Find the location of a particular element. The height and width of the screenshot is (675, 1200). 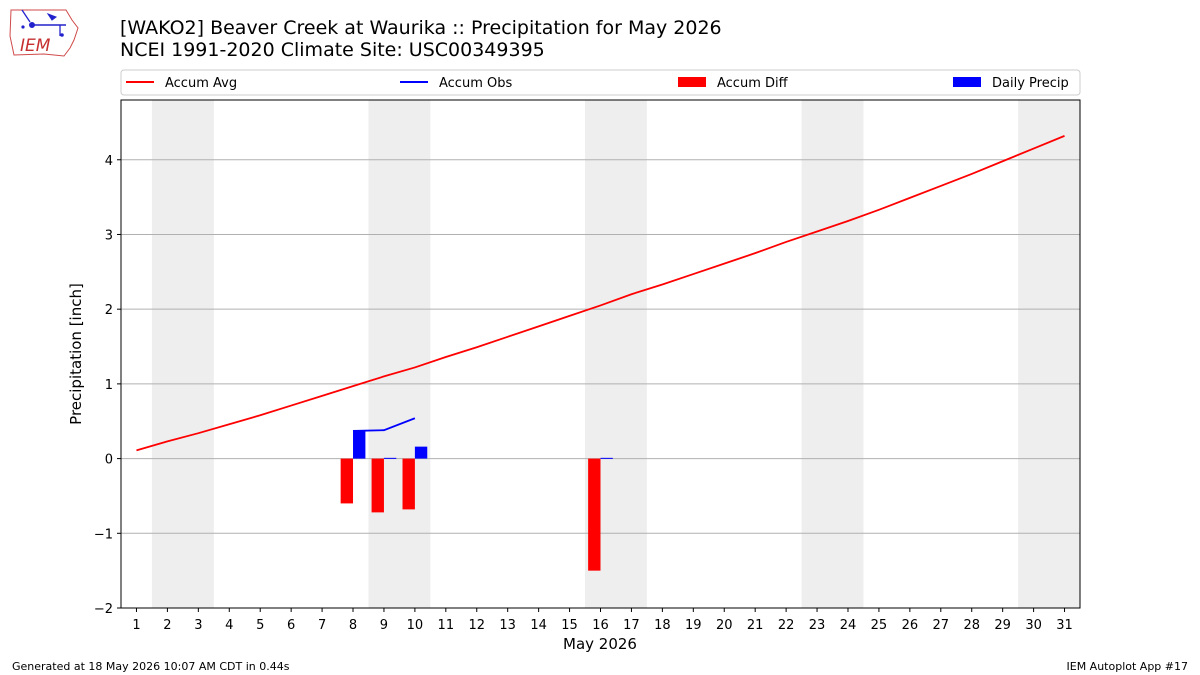

y-axis-ticks: −2 −1 0 1 2 3 4 is located at coordinates (107, 385).